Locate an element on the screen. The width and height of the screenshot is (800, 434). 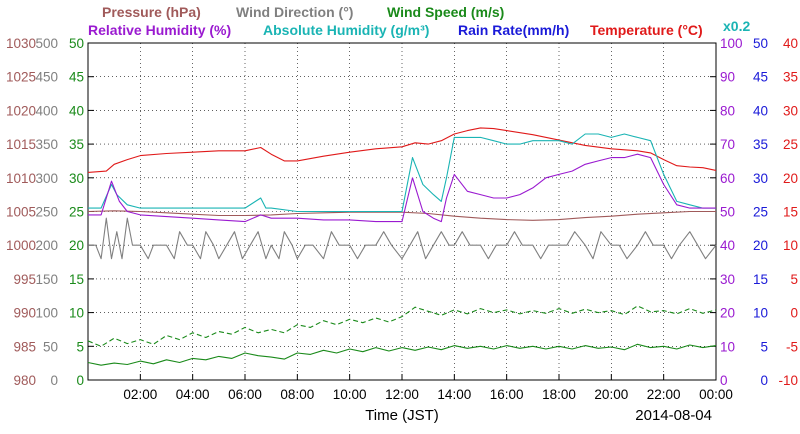
tick-label-2: 15 is located at coordinates (76, 279).